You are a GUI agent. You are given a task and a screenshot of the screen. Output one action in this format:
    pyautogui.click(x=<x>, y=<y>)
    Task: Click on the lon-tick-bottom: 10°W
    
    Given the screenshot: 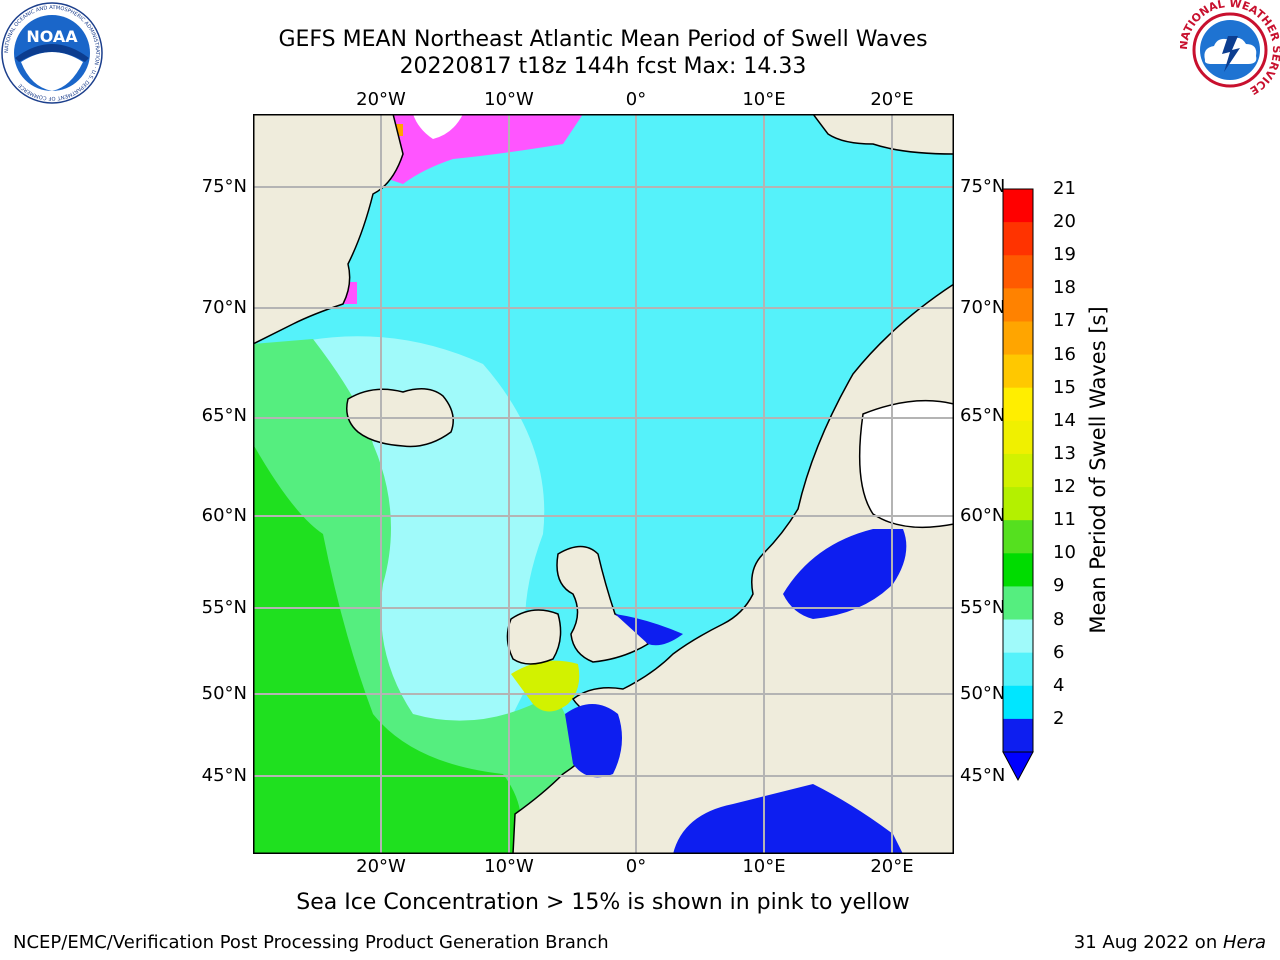 What is the action you would take?
    pyautogui.click(x=509, y=866)
    